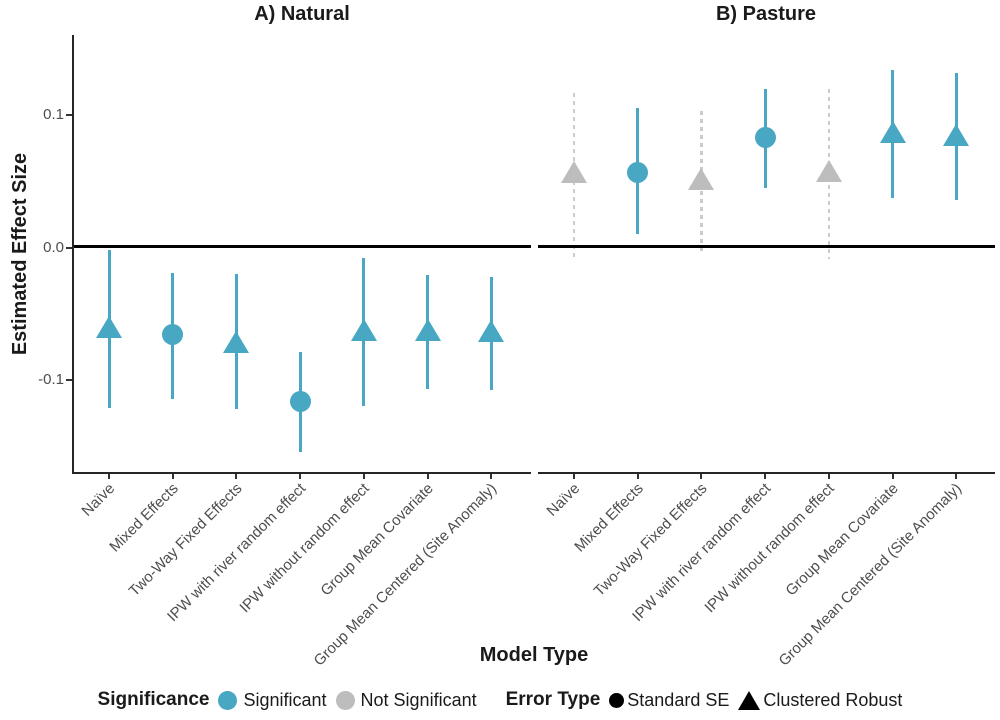  What do you see at coordinates (617, 700) in the screenshot?
I see `standard-se-circle-icon` at bounding box center [617, 700].